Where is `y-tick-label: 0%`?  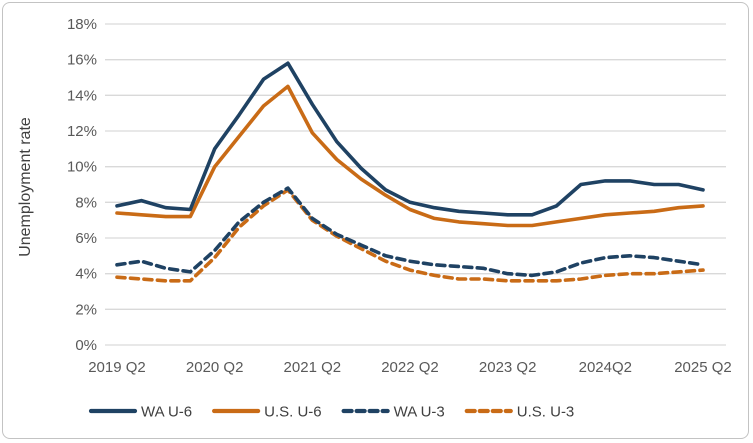
y-tick-label: 0% is located at coordinates (86, 345).